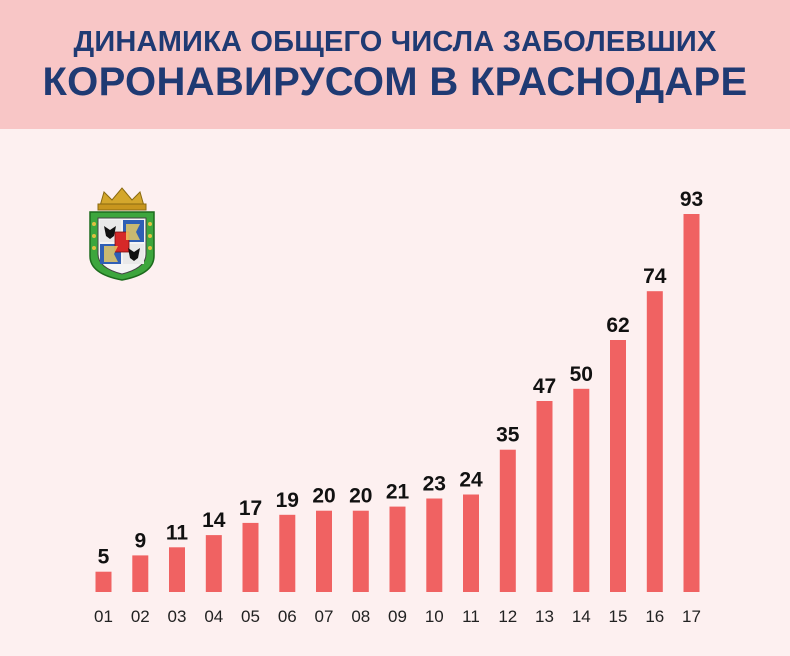 The image size is (790, 656). I want to click on x-tick-label-03: 03, so click(177, 616).